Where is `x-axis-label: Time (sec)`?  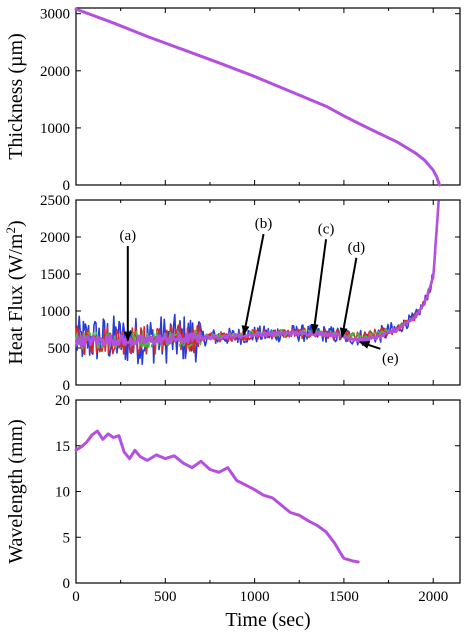
x-axis-label: Time (sec) is located at coordinates (267, 620).